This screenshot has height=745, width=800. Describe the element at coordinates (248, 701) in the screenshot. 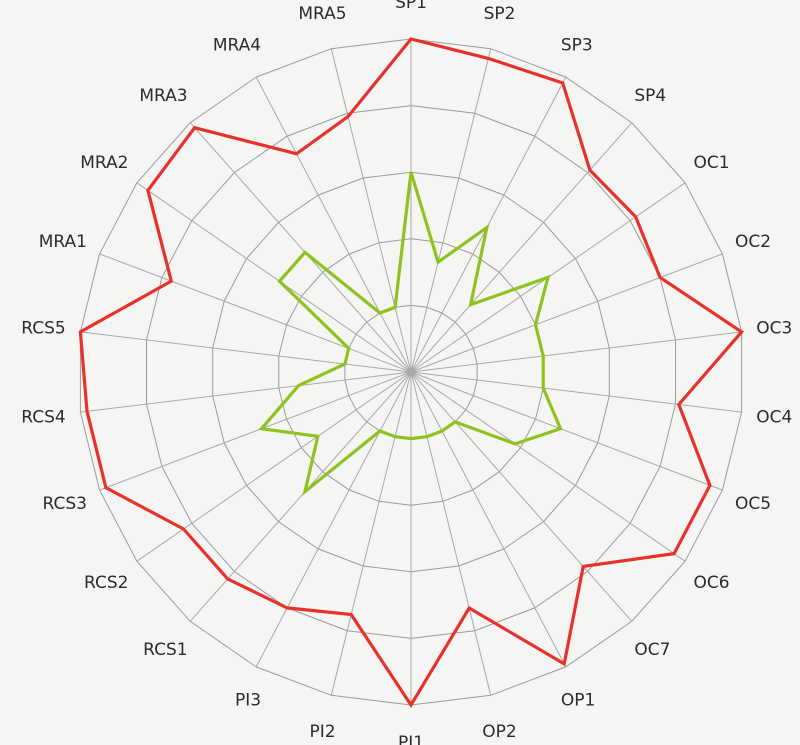

I see `axis-label-pi3: PI3` at that location.